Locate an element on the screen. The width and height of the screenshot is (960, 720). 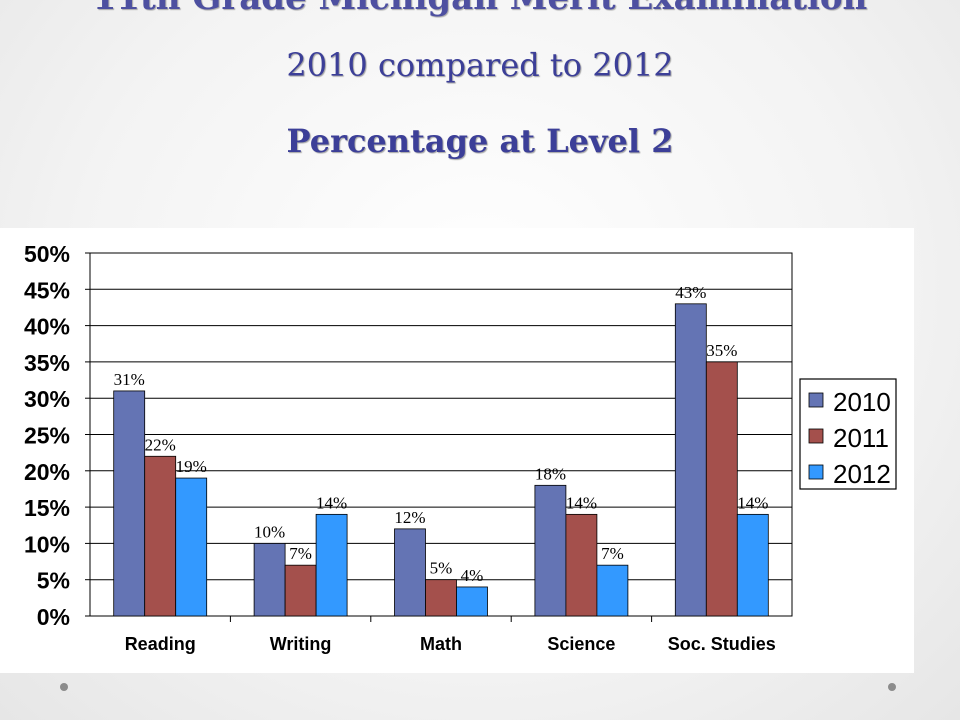
slide-title-line-1: 11th Grade Michigan Merit Examination is located at coordinates (480, 9).